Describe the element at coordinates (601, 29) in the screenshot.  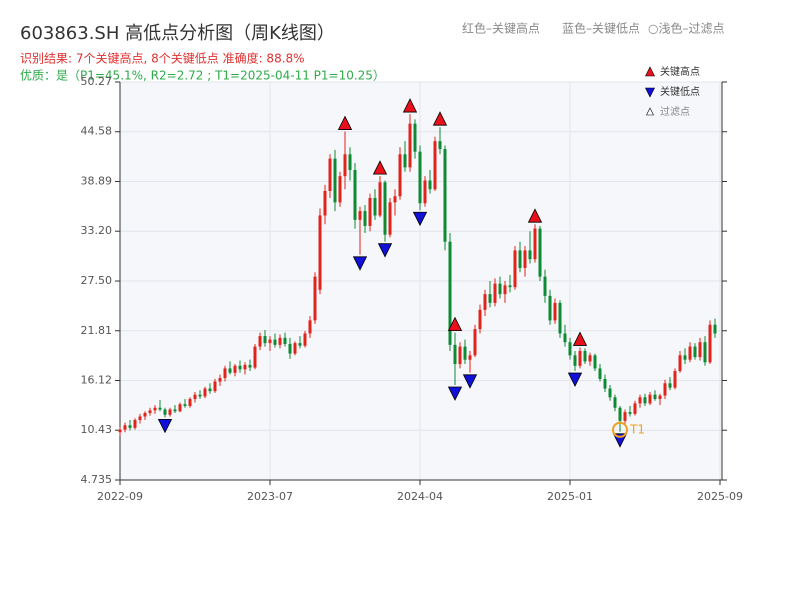
I see `header-legend: 蓝色–关键低点` at that location.